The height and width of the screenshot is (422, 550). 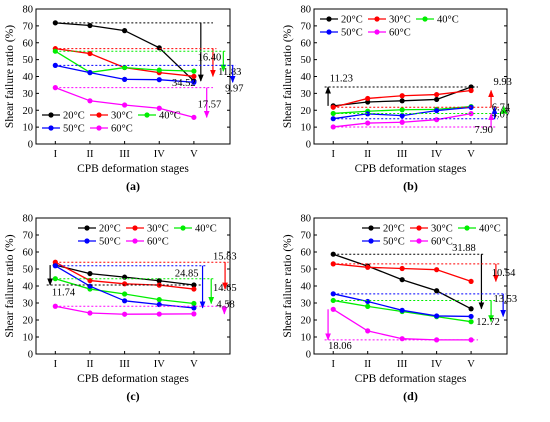 What do you see at coordinates (210, 57) in the screenshot?
I see `annotation-label: 16.40` at bounding box center [210, 57].